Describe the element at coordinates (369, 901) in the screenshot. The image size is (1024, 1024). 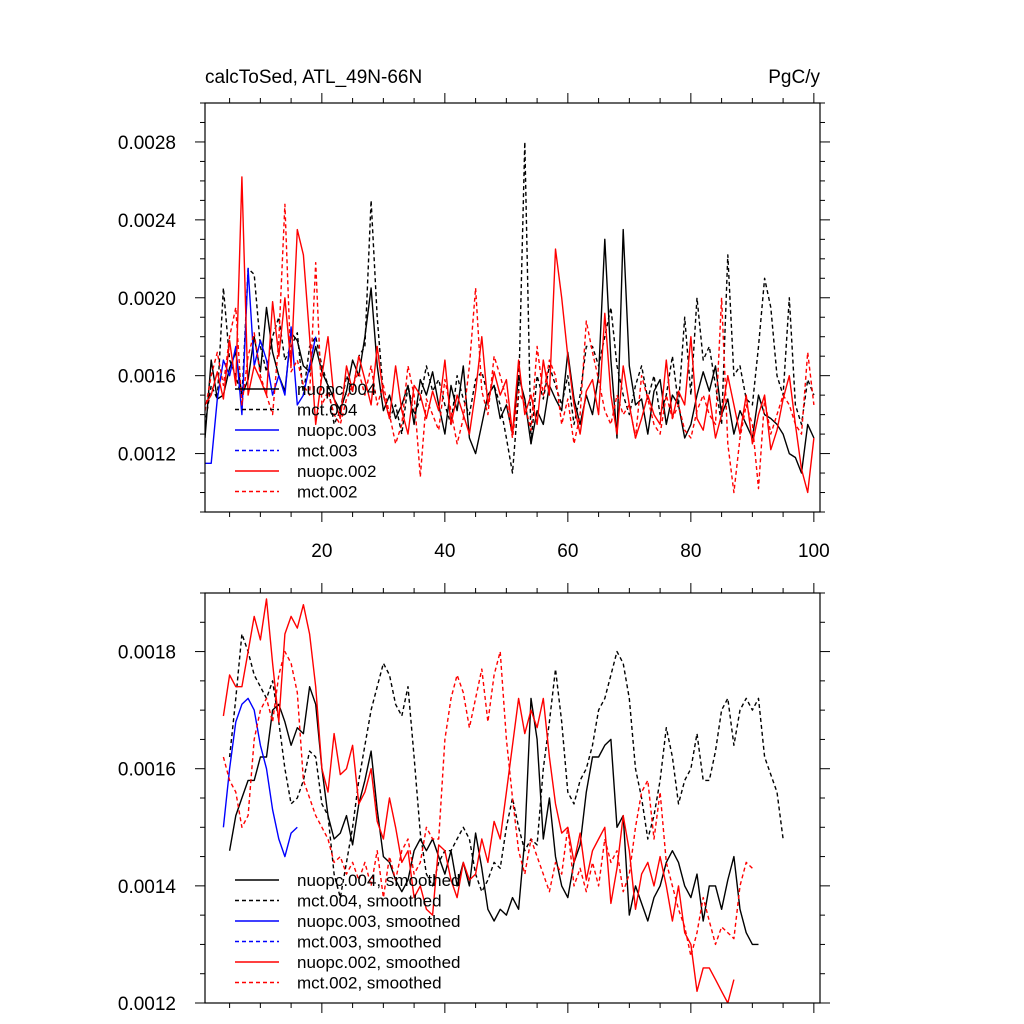
I see `legend-label: mct.004, smoothed` at that location.